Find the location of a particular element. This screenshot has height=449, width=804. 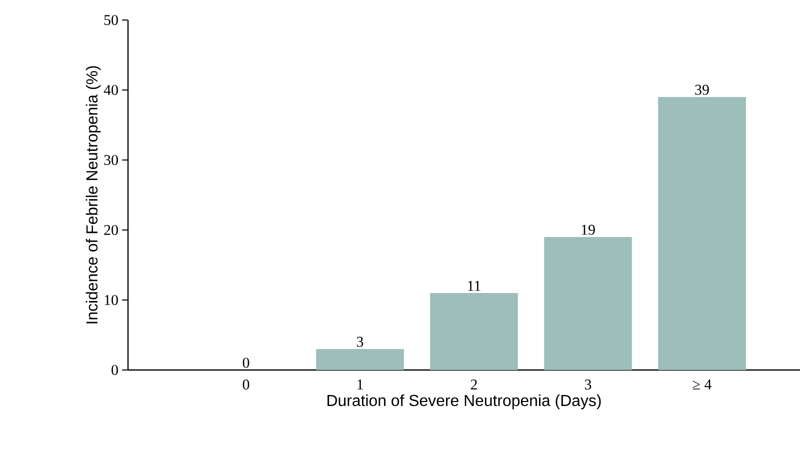

y-tick-label: 20 is located at coordinates (111, 230).